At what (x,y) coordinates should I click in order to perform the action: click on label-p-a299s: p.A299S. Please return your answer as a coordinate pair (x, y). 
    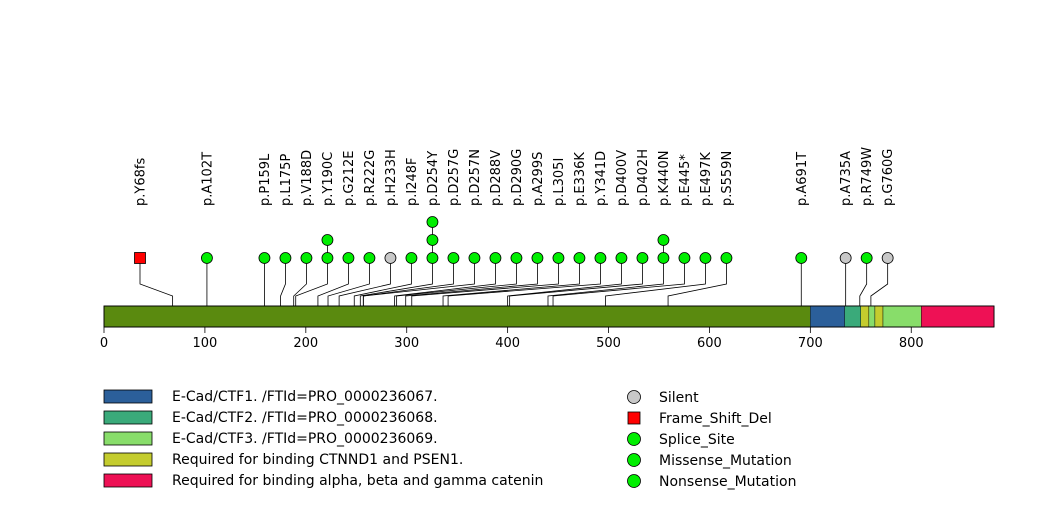
    Looking at the image, I should click on (538, 179).